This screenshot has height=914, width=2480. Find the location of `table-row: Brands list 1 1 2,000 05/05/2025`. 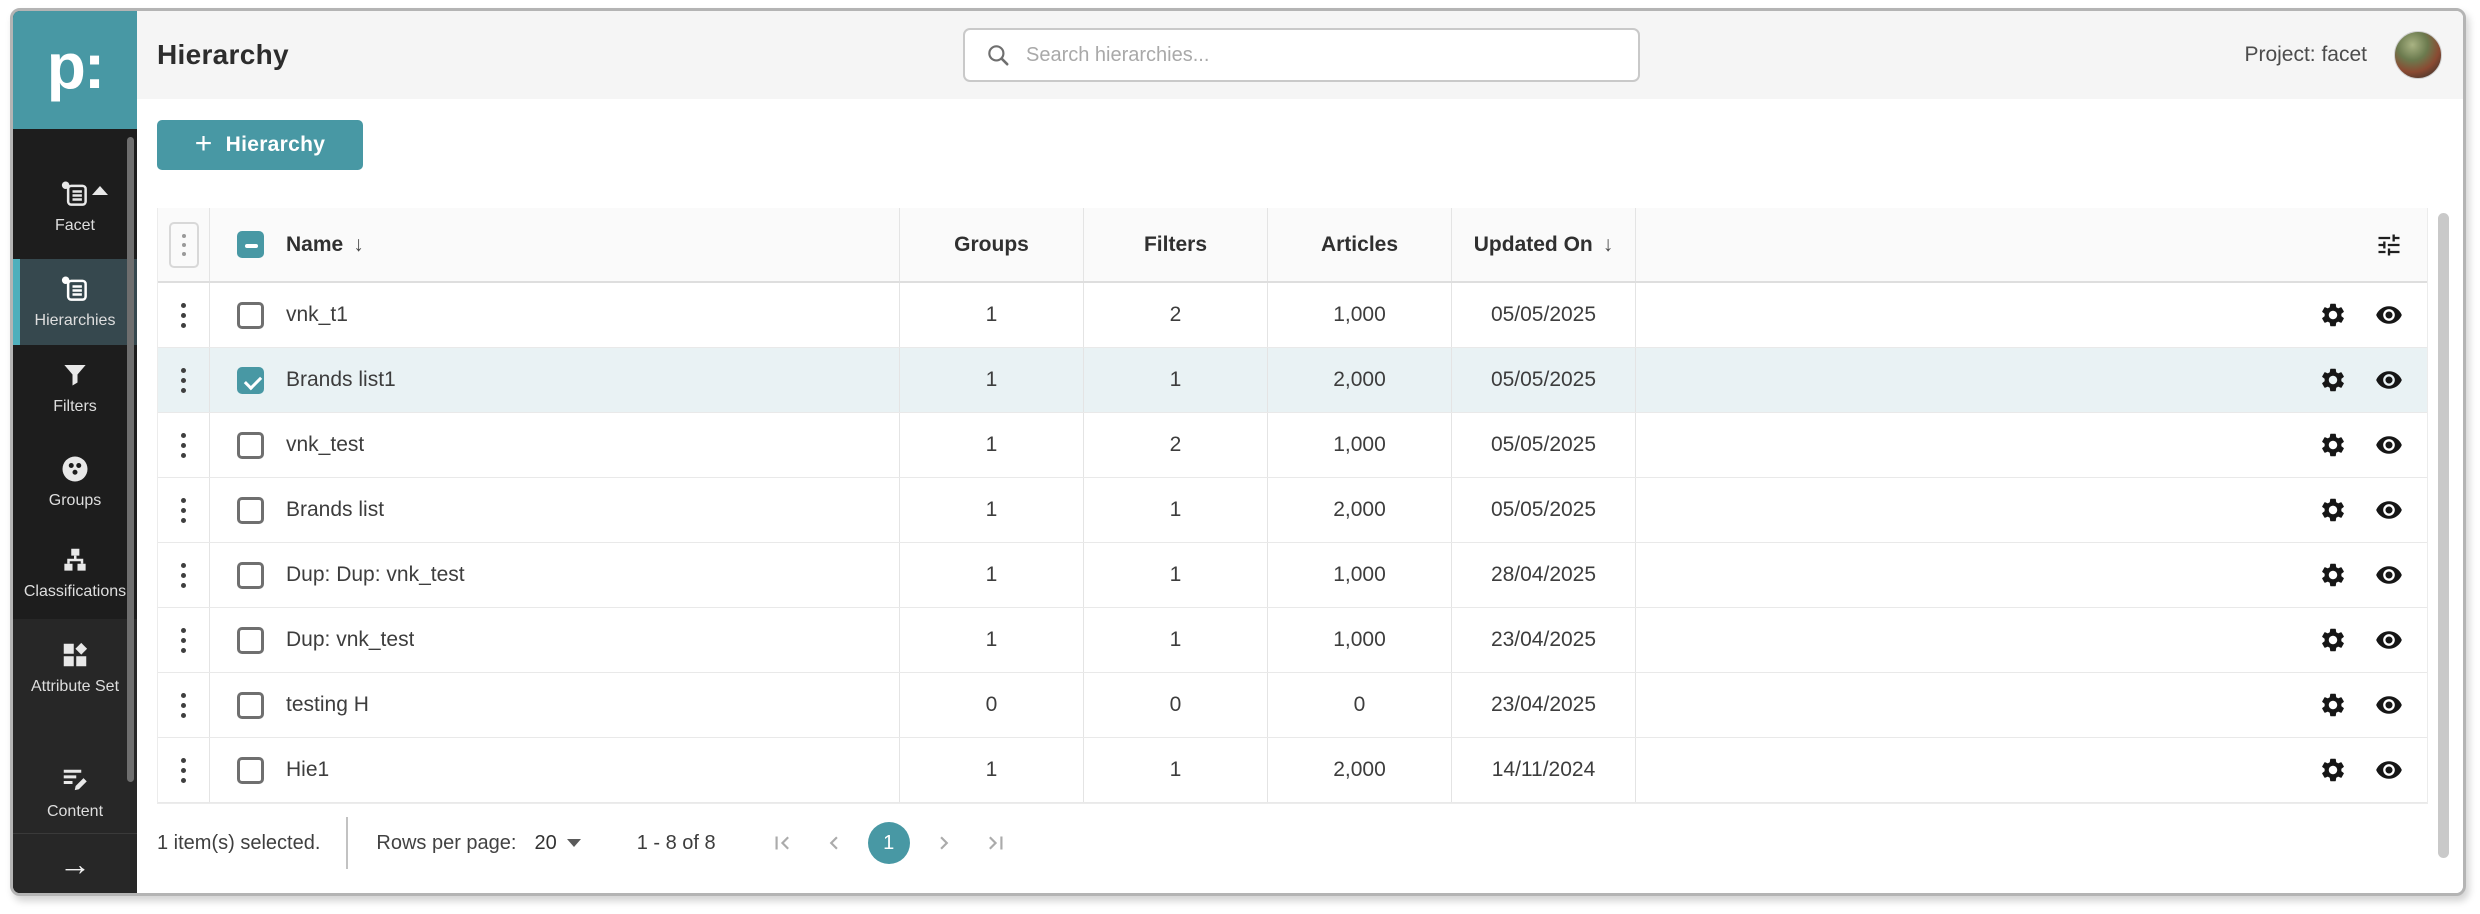

table-row: Brands list 1 1 2,000 05/05/2025 is located at coordinates (1292, 510).